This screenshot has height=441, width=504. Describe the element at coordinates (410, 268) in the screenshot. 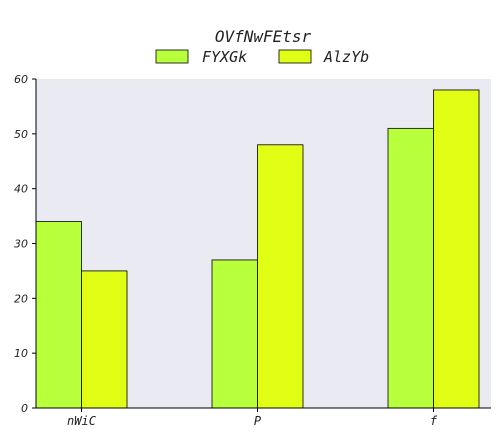

I see `bar-fyxgk-f` at that location.